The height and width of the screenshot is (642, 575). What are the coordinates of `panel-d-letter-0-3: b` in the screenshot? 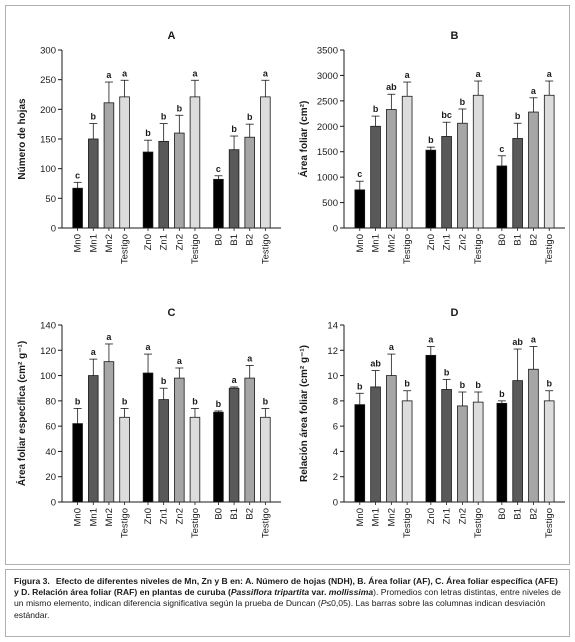 It's located at (407, 384).